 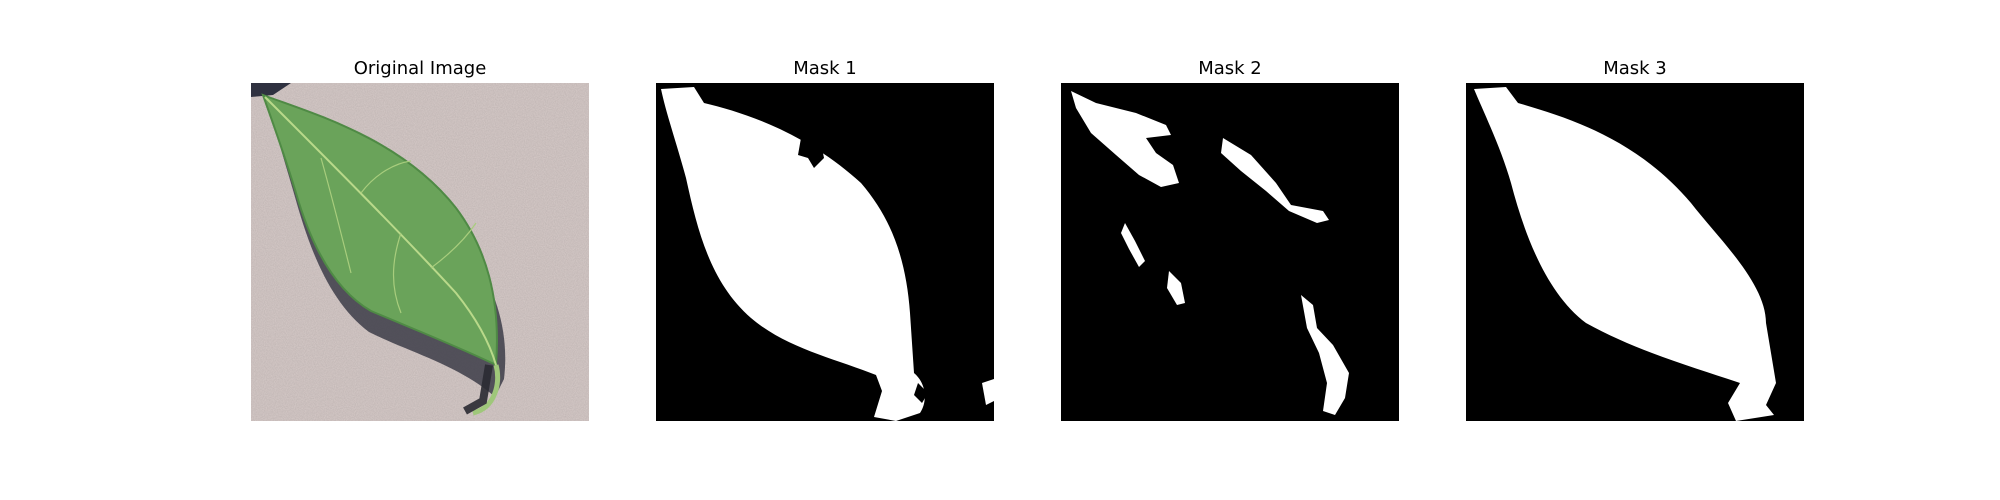 What do you see at coordinates (1230, 68) in the screenshot?
I see `panel-title: Mask 2` at bounding box center [1230, 68].